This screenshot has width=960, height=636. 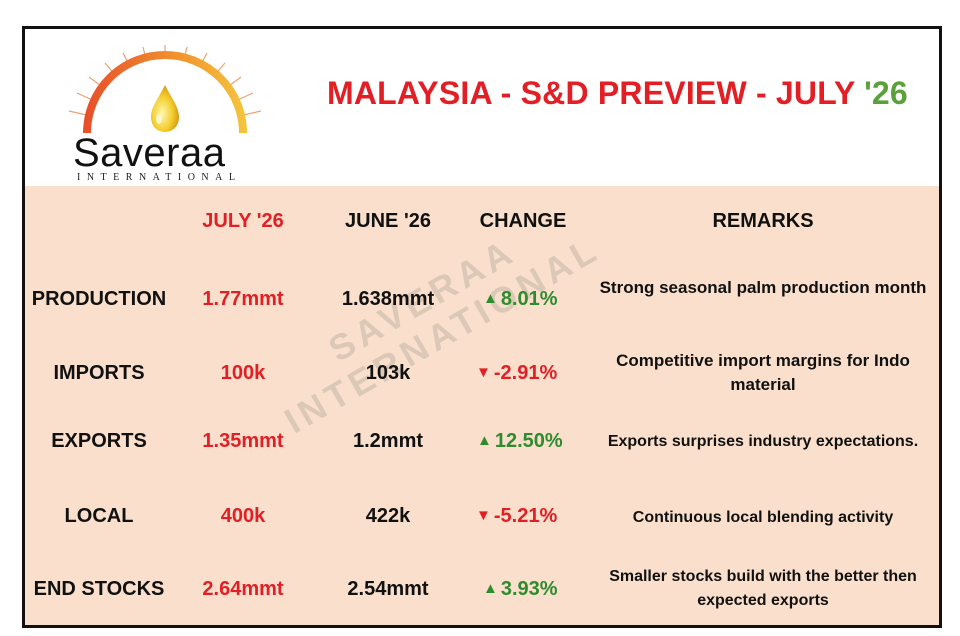 I want to click on row-label-exports: EXPORTS, so click(x=99, y=441).